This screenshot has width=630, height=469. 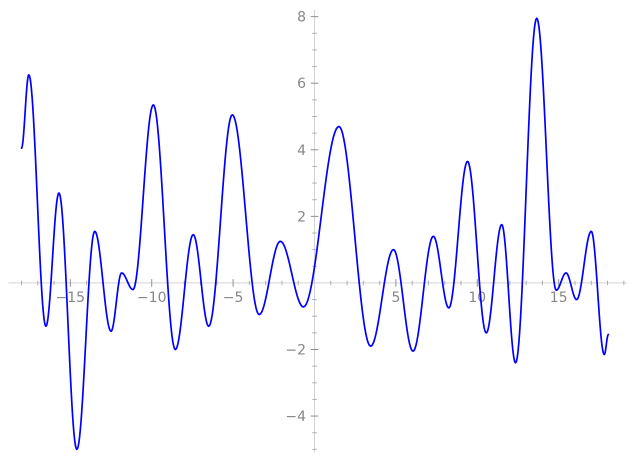 What do you see at coordinates (559, 298) in the screenshot?
I see `x-tick-label: 15` at bounding box center [559, 298].